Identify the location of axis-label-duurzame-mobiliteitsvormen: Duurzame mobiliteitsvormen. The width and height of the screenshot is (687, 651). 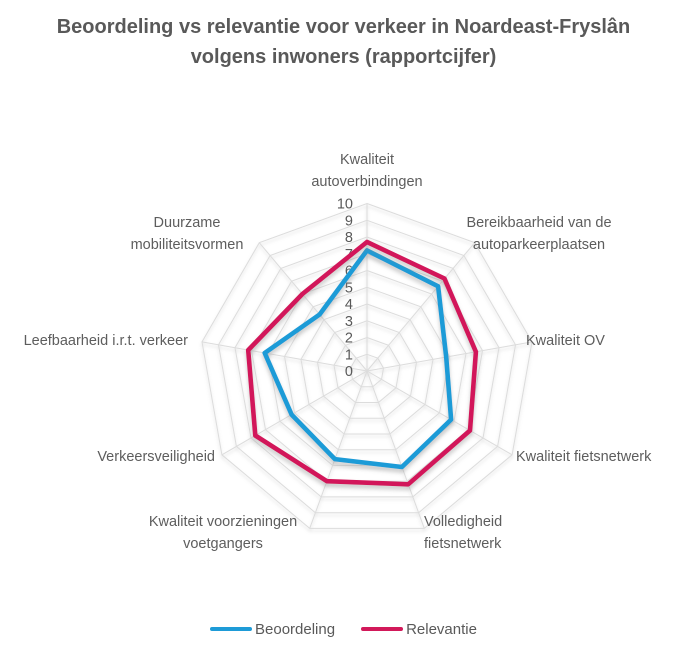
(187, 234).